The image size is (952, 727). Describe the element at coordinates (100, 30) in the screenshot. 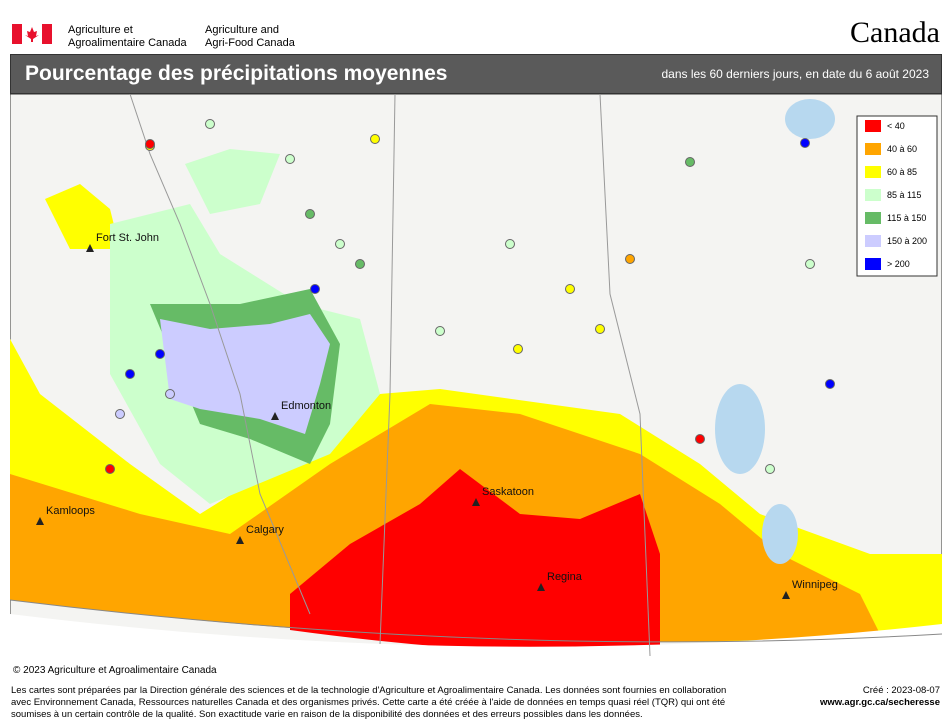

I see `text: Agriculture et` at that location.